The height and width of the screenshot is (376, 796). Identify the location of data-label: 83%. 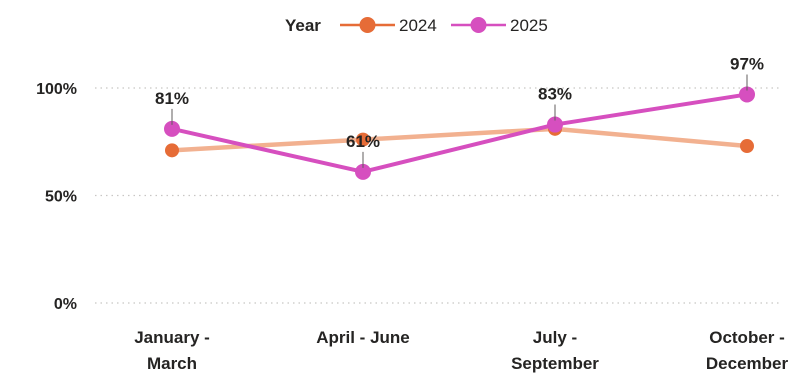
(555, 94).